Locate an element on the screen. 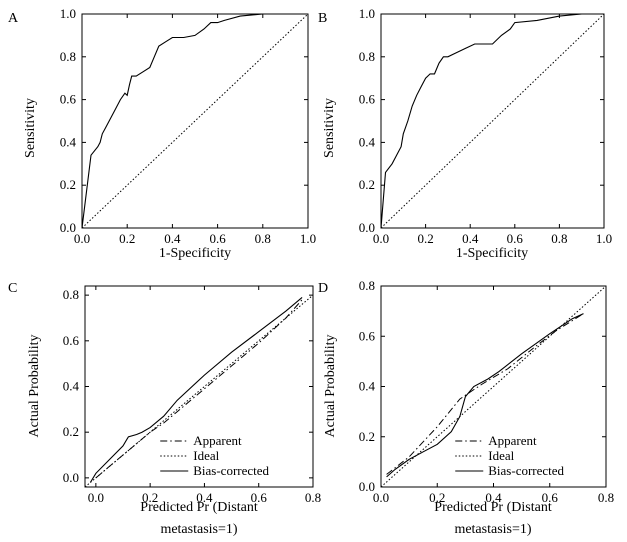 This screenshot has width=627, height=542. chart-a-y-tick-label: 0.4 is located at coordinates (68, 141).